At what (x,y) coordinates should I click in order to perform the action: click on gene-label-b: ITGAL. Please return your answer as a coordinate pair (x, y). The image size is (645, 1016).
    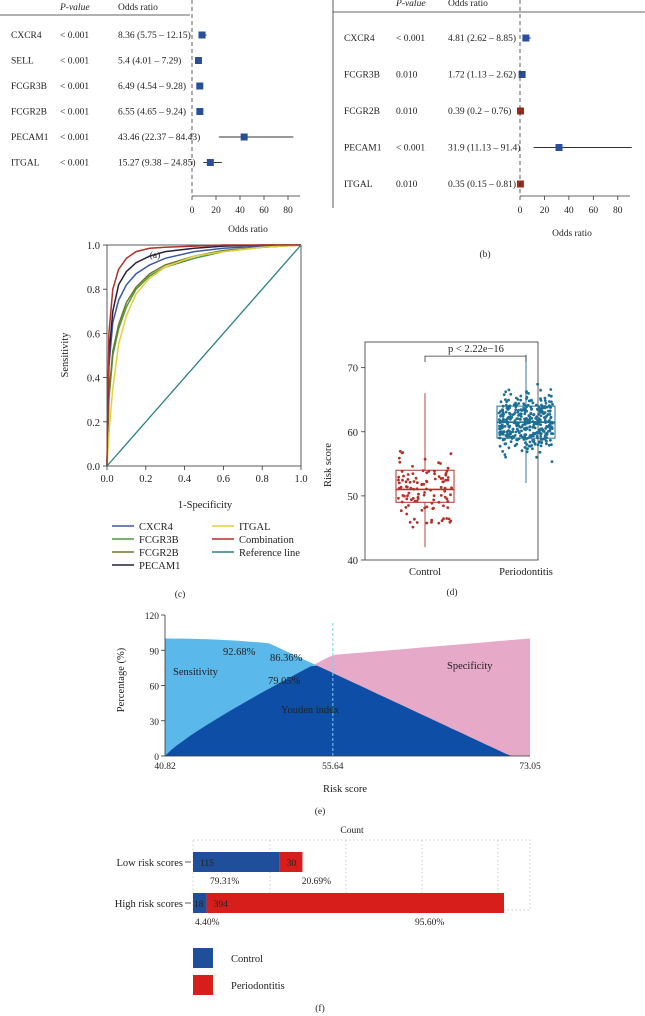
    Looking at the image, I should click on (358, 185).